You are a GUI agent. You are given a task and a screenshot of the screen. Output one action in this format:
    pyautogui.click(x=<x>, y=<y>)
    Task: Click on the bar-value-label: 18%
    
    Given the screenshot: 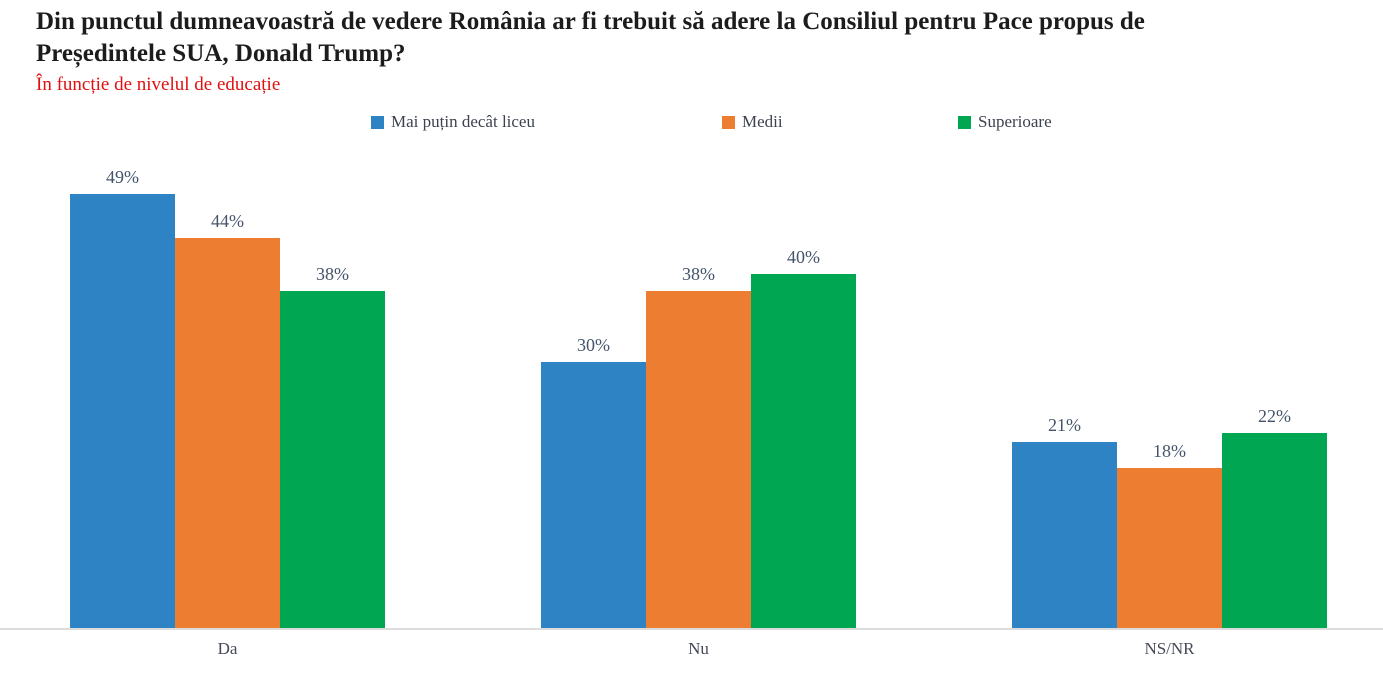 What is the action you would take?
    pyautogui.click(x=1169, y=451)
    